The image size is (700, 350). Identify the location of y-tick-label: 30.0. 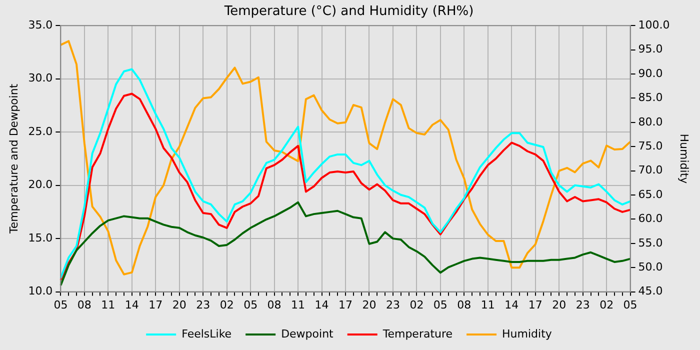
(40, 78).